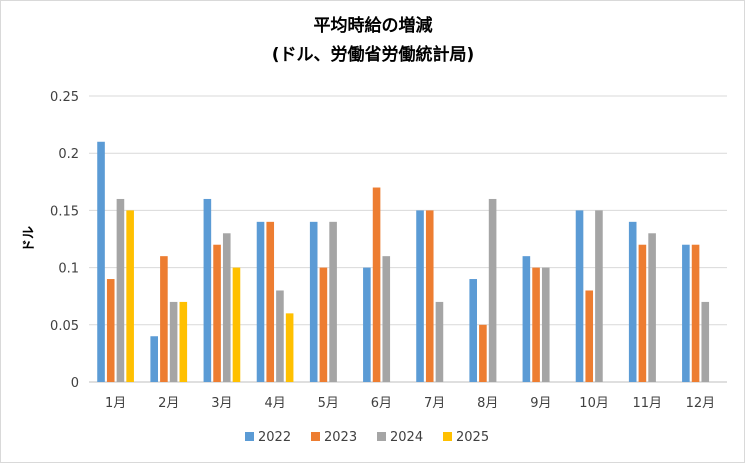 The width and height of the screenshot is (745, 466). Describe the element at coordinates (434, 403) in the screenshot. I see `x-tick-label: 7月` at that location.